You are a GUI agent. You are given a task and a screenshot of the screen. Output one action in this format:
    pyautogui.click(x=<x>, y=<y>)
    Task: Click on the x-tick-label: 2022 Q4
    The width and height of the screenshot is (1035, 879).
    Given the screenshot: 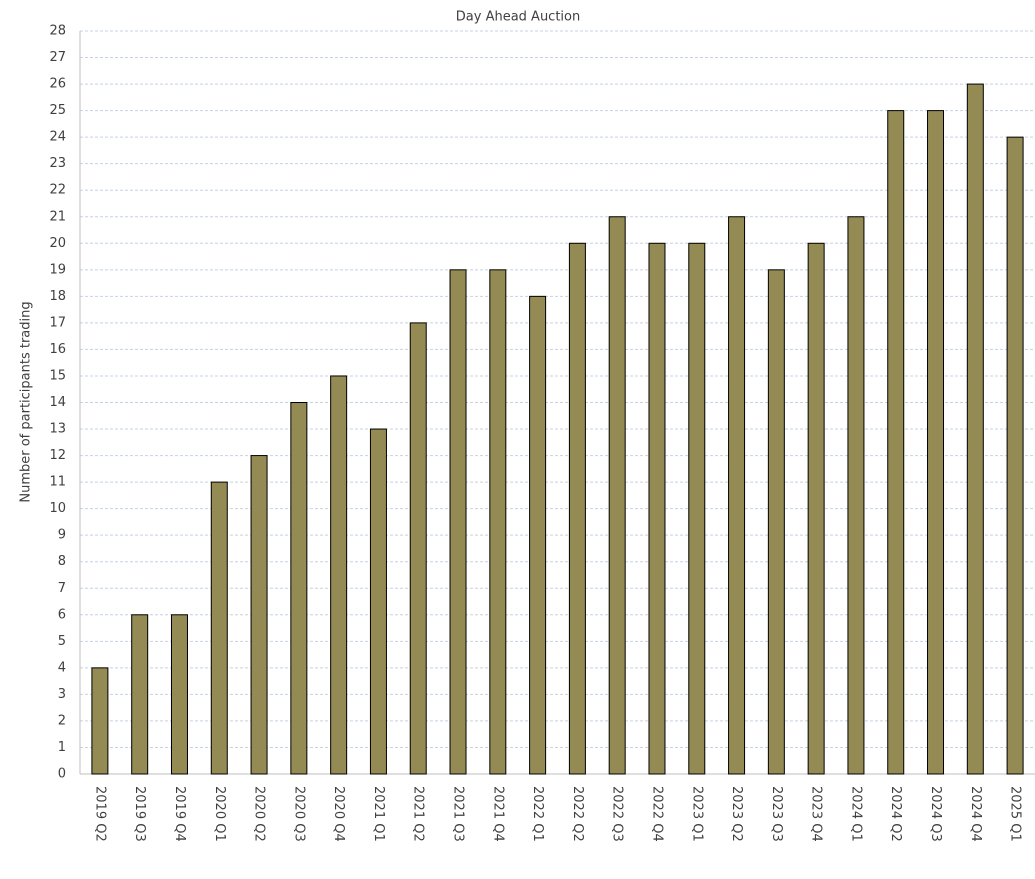 What is the action you would take?
    pyautogui.click(x=656, y=814)
    